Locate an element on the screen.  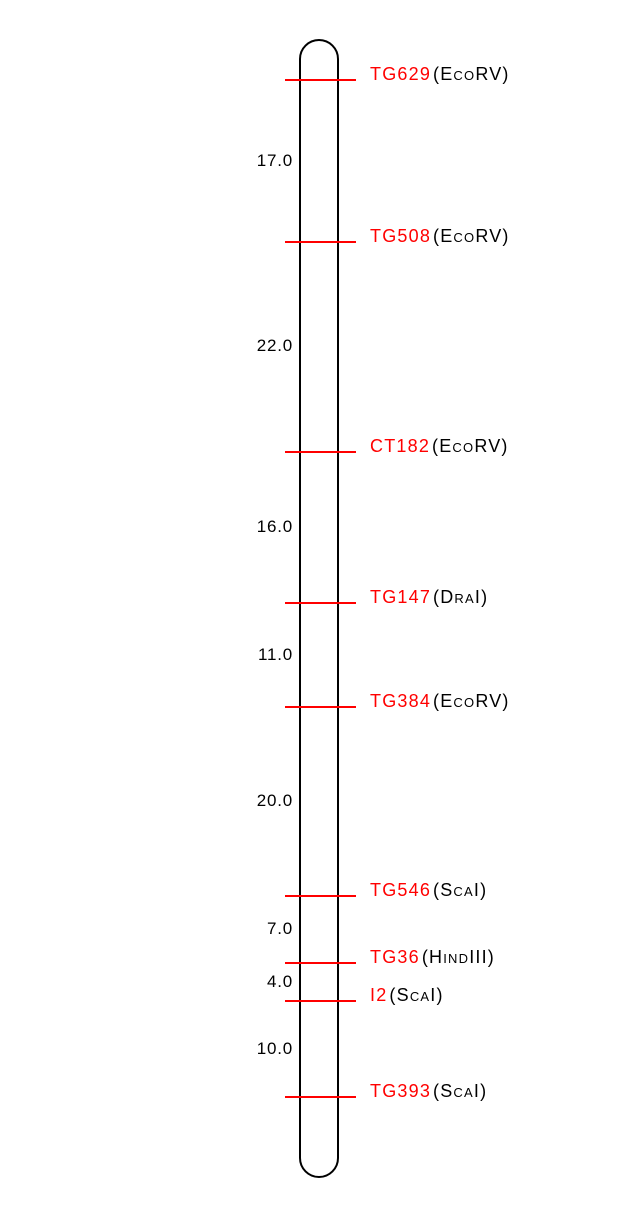
marker-name: TG147 is located at coordinates (401, 597).